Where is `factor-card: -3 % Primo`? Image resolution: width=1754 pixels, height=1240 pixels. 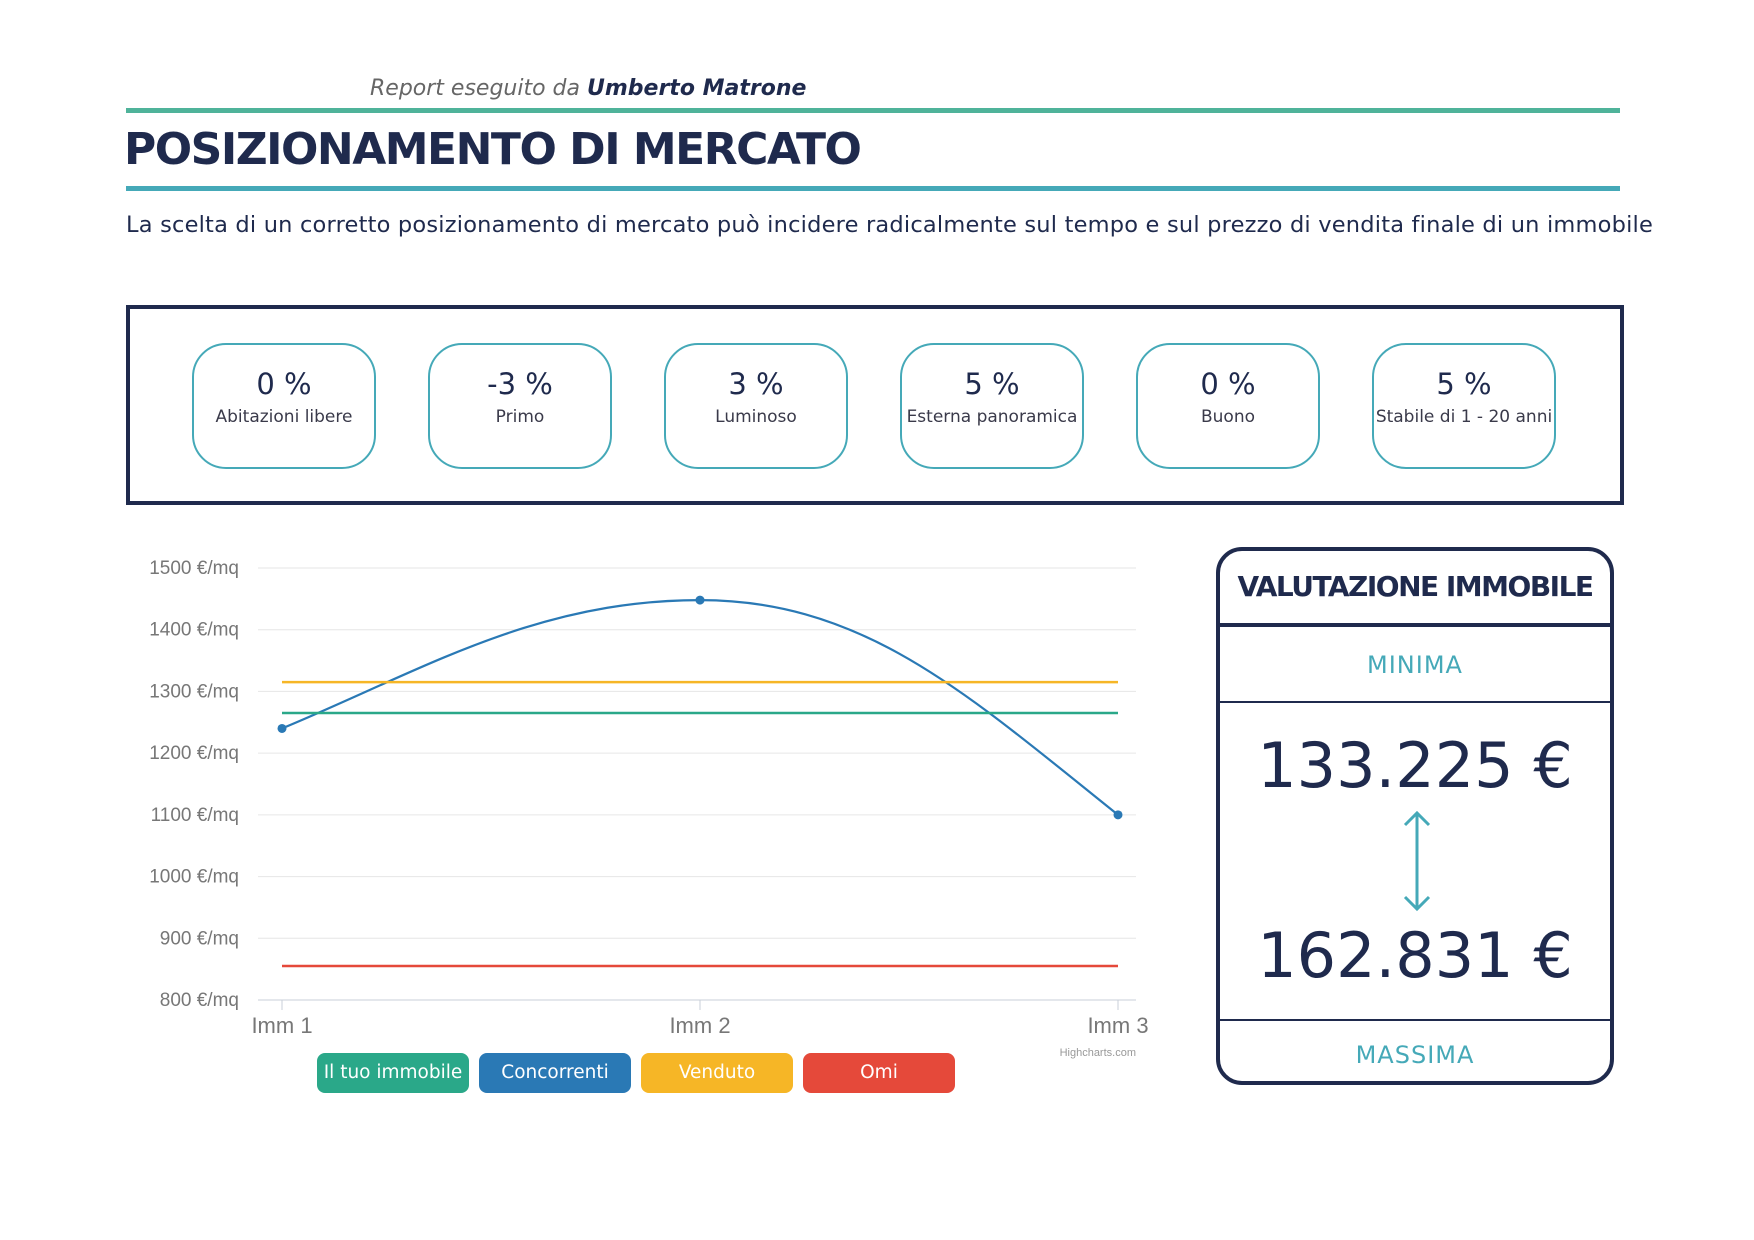 factor-card: -3 % Primo is located at coordinates (520, 406).